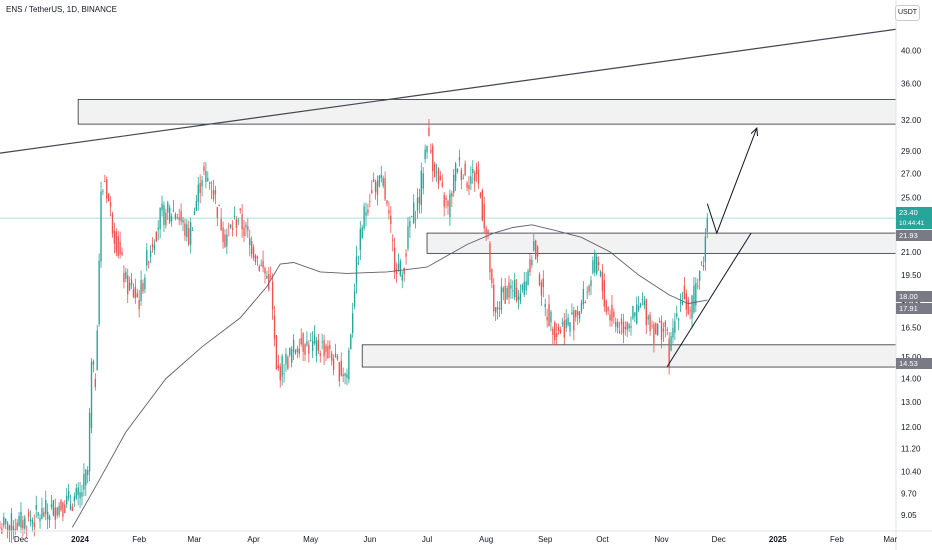  I want to click on time-tick-label: Feb, so click(837, 539).